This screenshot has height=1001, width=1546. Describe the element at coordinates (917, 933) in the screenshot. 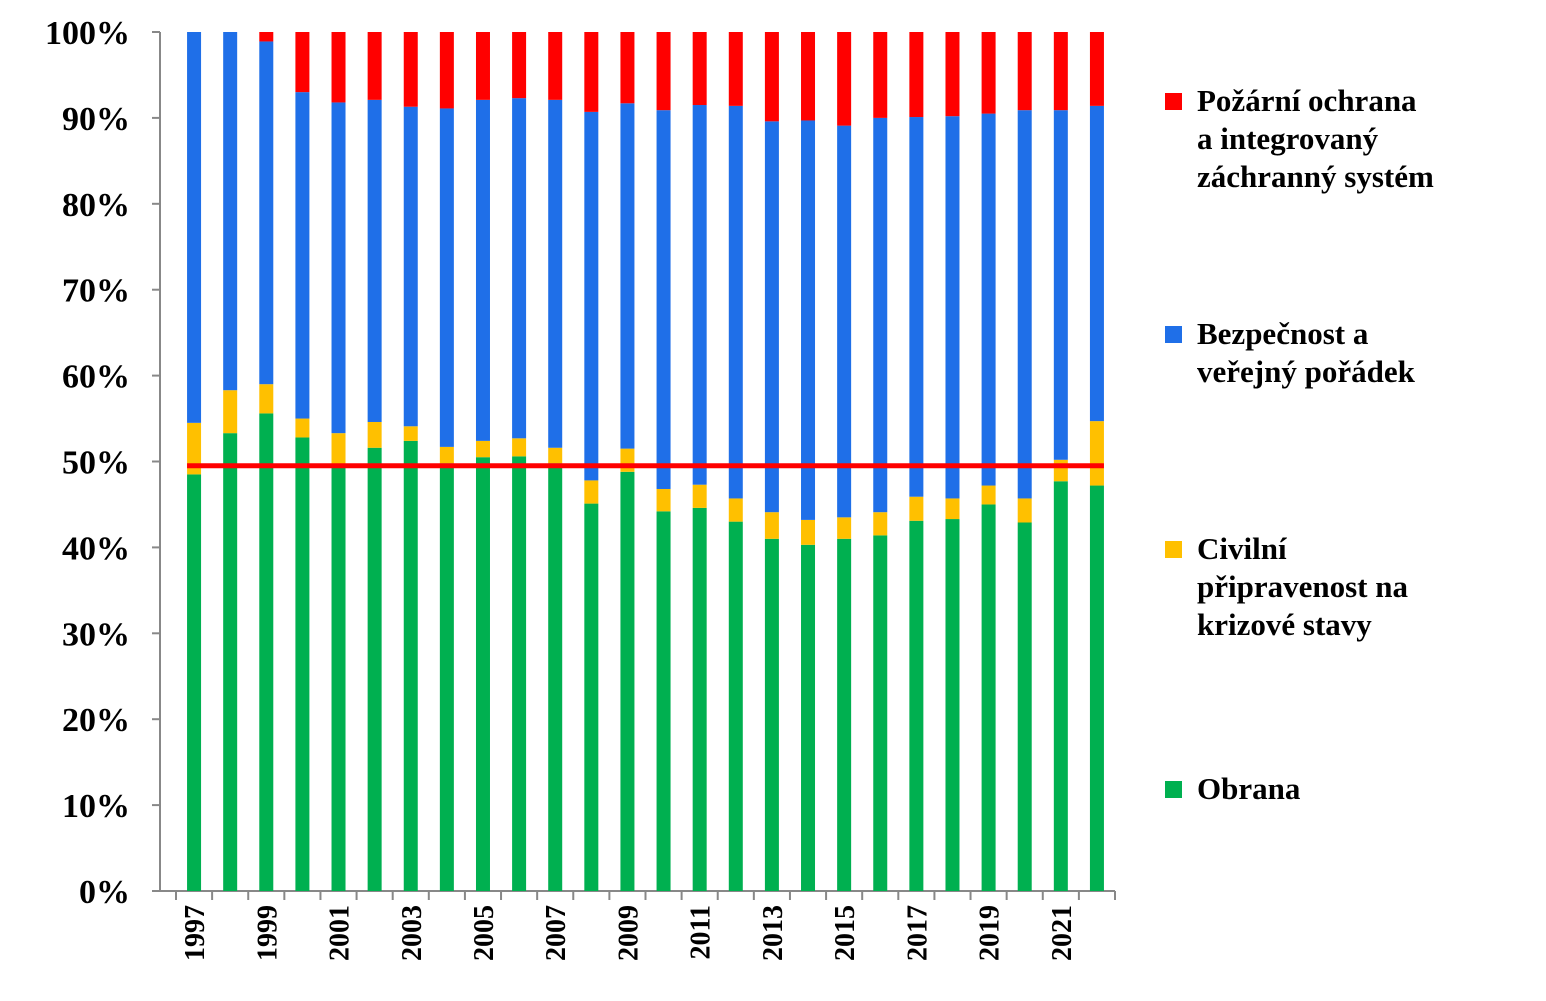

I see `x-tick-label: 2017` at that location.